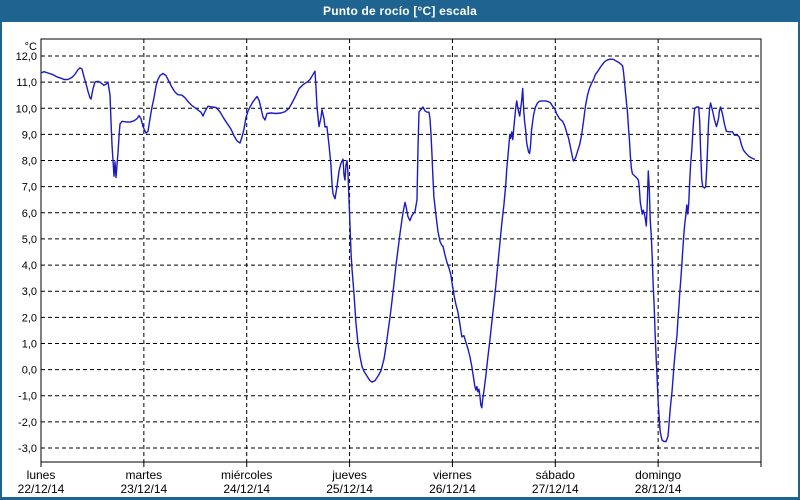  Describe the element at coordinates (27, 397) in the screenshot. I see `y-axis-tick-label: -1,0` at that location.